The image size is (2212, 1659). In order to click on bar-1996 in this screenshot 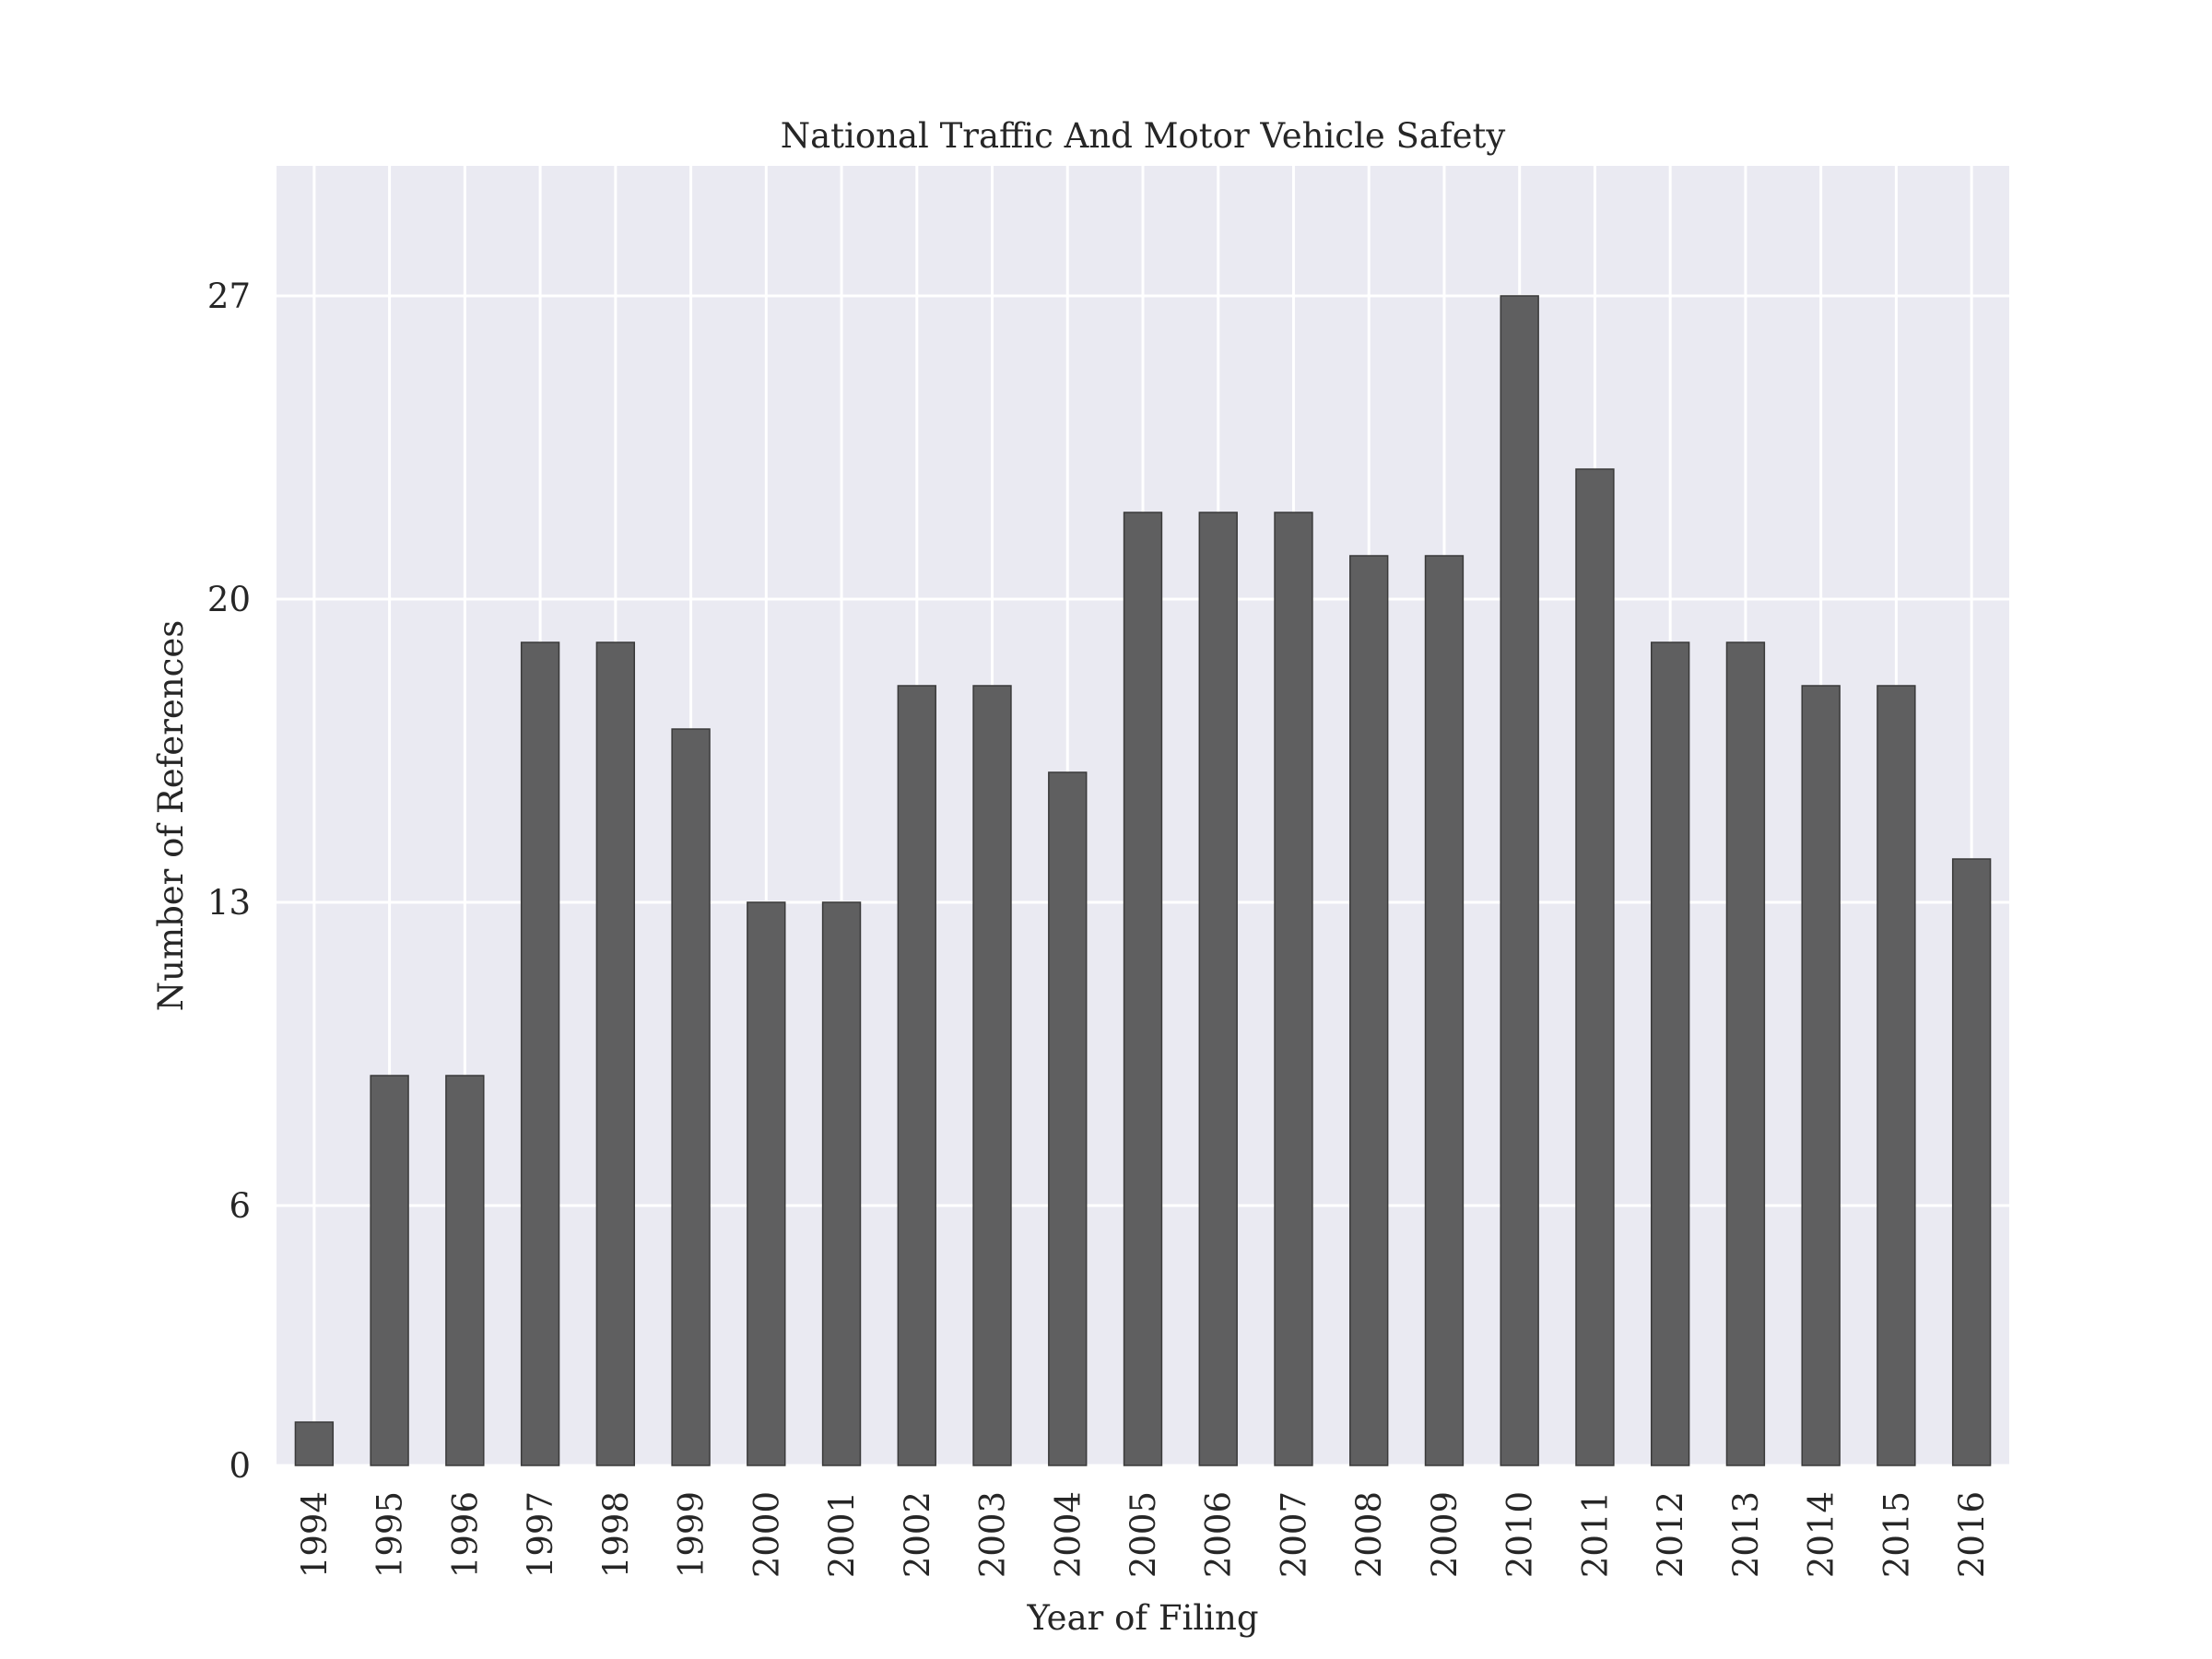, I will do `click(465, 1270)`.